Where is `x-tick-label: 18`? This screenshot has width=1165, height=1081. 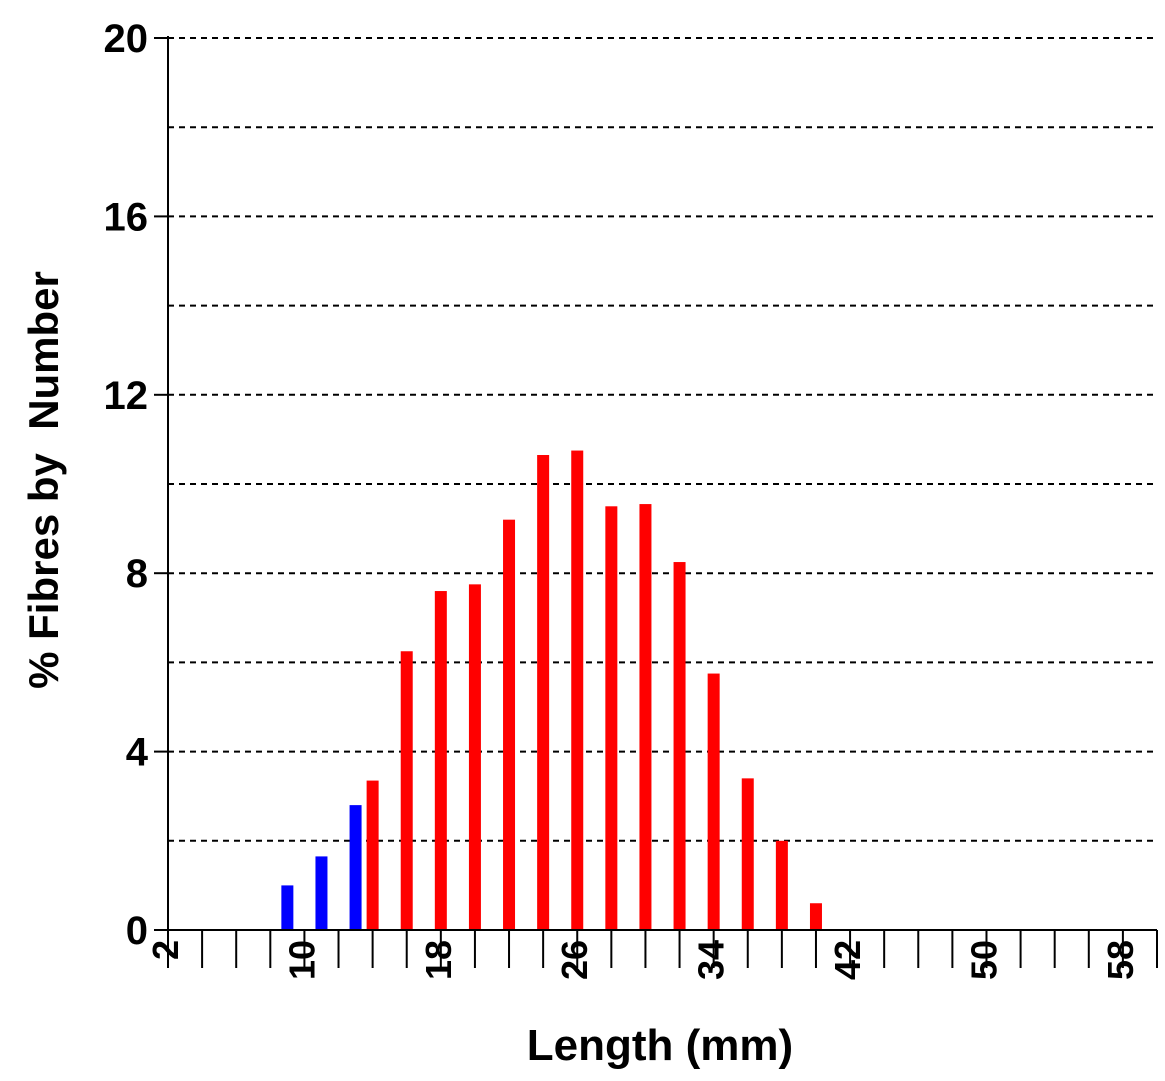
x-tick-label: 18 is located at coordinates (438, 960).